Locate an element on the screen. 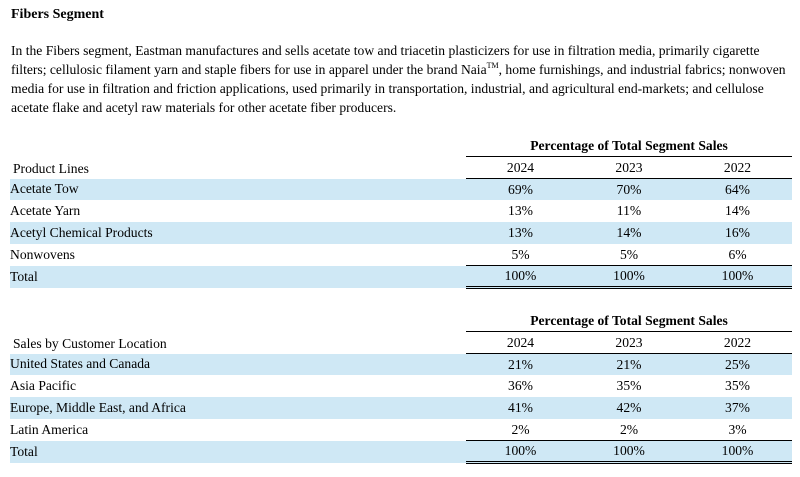  row-name: Acetate Tow is located at coordinates (238, 189).